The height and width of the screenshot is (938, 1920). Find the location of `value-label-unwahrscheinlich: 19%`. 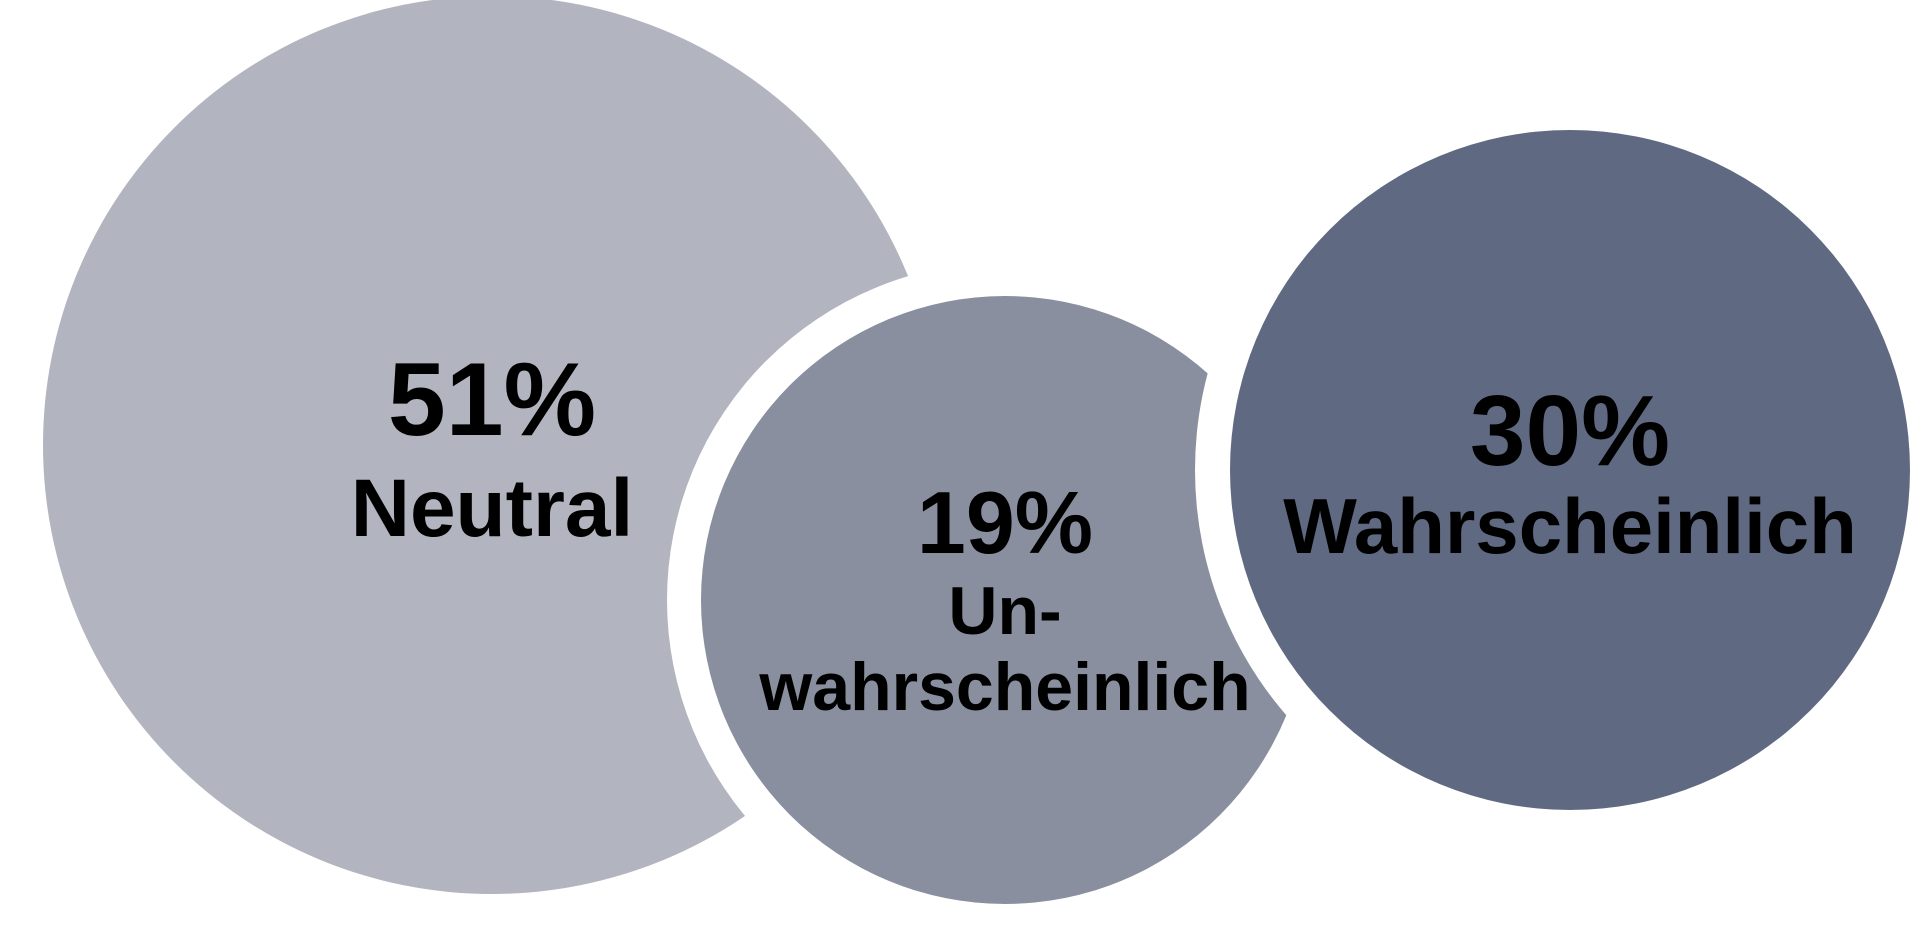

value-label-unwahrscheinlich: 19% is located at coordinates (1005, 522).